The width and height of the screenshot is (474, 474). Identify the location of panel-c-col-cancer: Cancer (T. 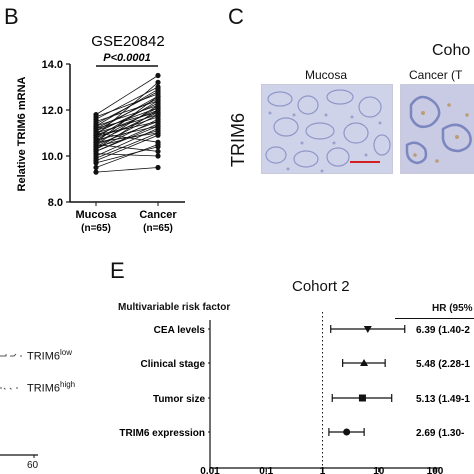
(436, 75).